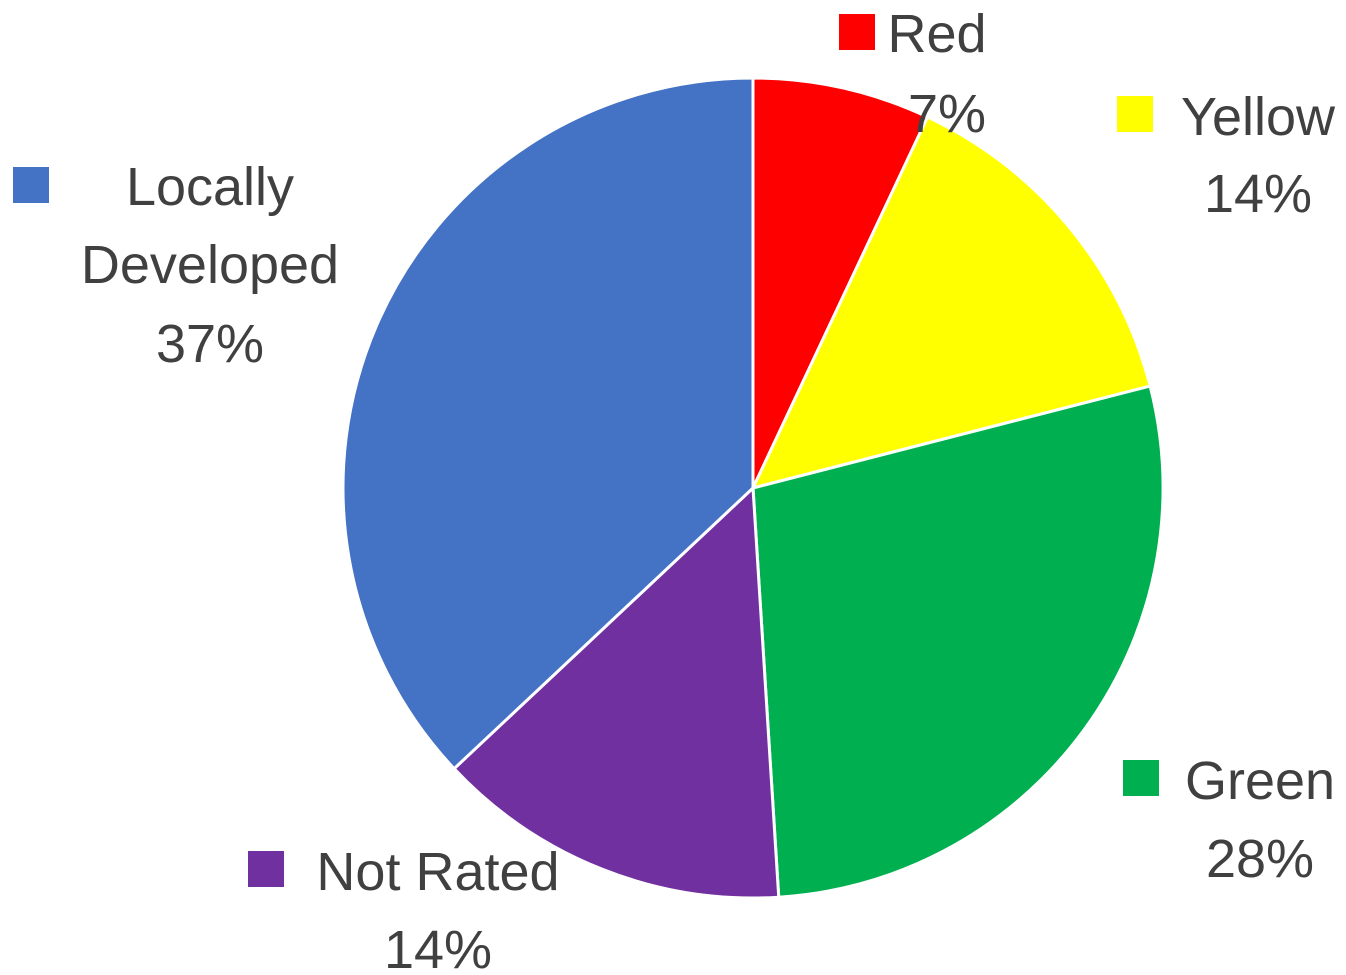 This screenshot has height=975, width=1346. What do you see at coordinates (1260, 859) in the screenshot?
I see `slice-percent-label: 28%` at bounding box center [1260, 859].